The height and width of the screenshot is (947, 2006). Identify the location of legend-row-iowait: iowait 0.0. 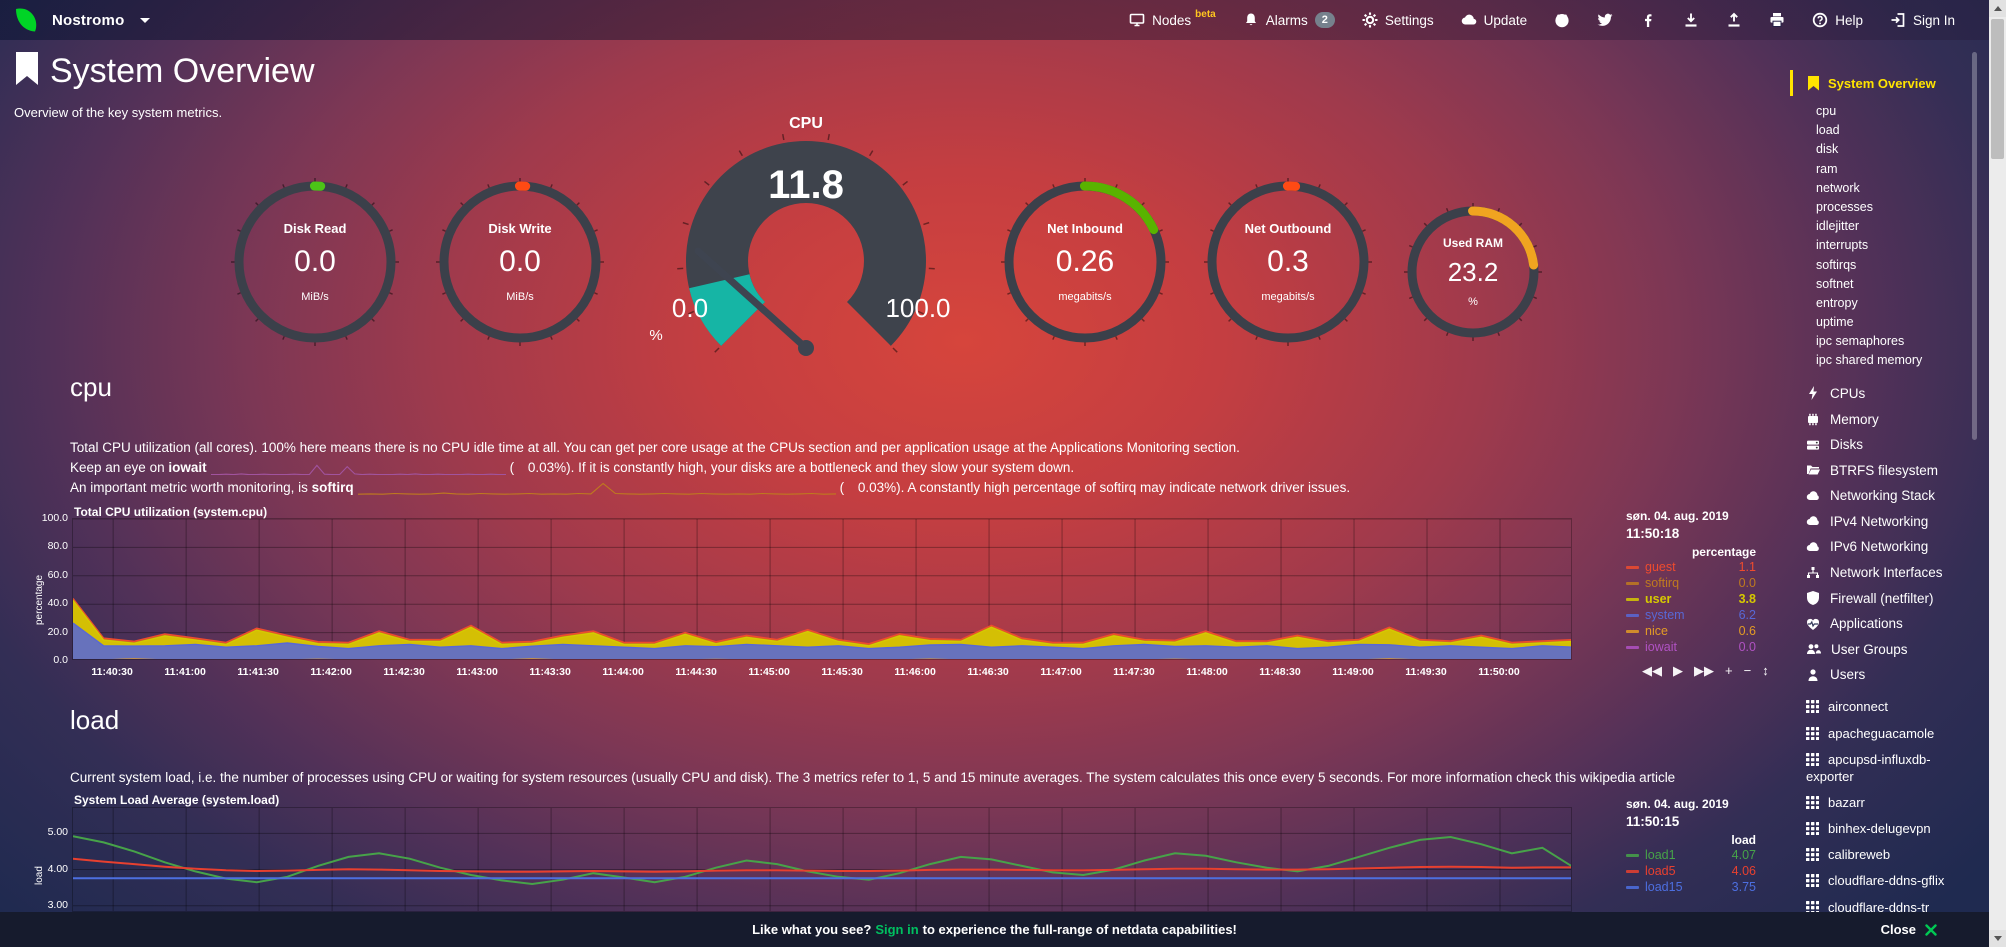
(1691, 647).